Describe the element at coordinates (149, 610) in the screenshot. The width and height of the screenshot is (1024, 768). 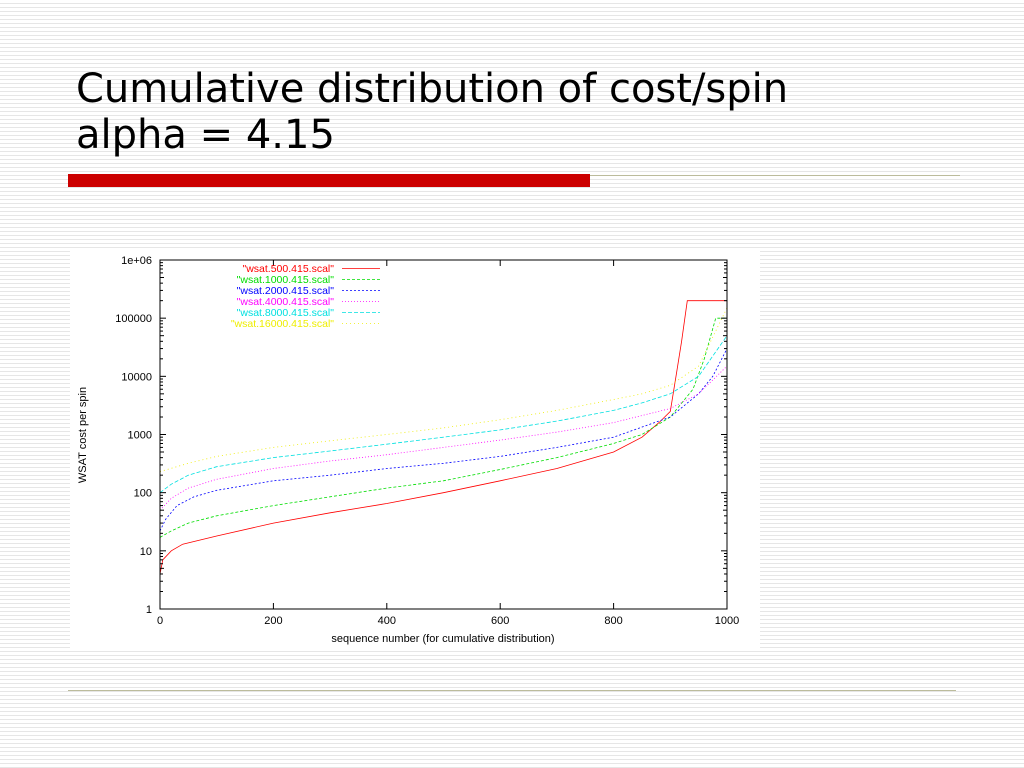
I see `y-tick-label: 1` at that location.